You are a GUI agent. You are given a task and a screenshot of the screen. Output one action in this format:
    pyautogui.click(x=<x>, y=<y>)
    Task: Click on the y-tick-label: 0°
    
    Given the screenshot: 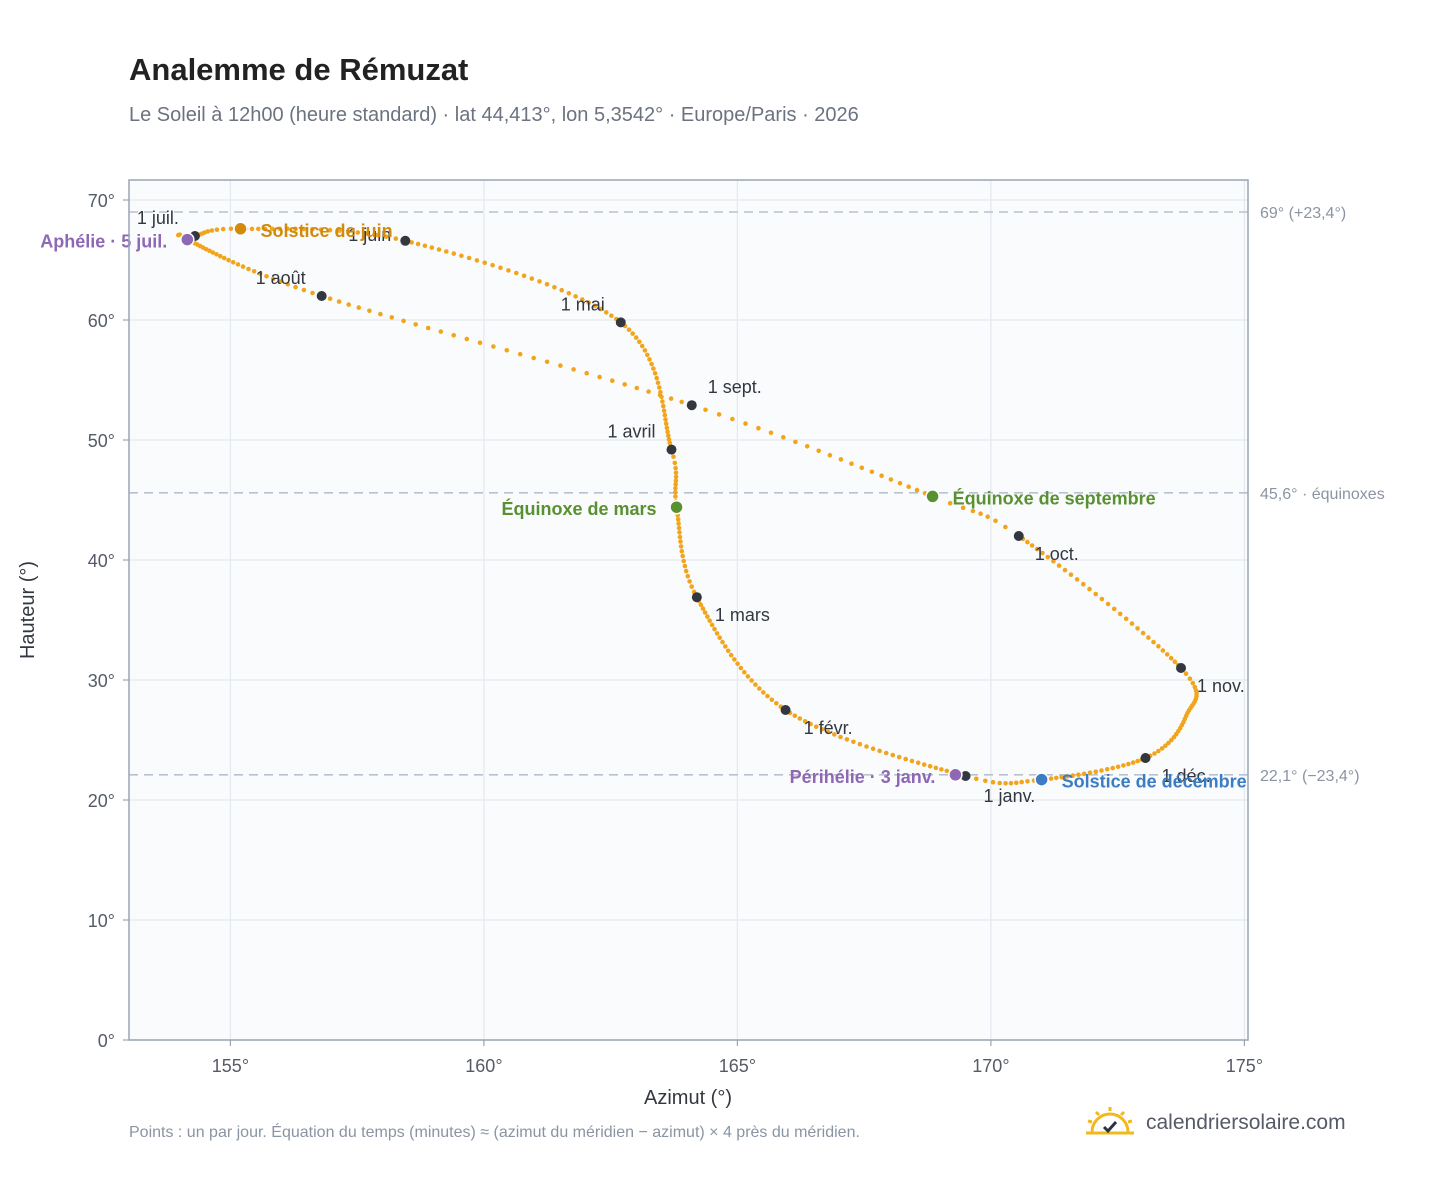 What is the action you would take?
    pyautogui.click(x=106, y=1041)
    